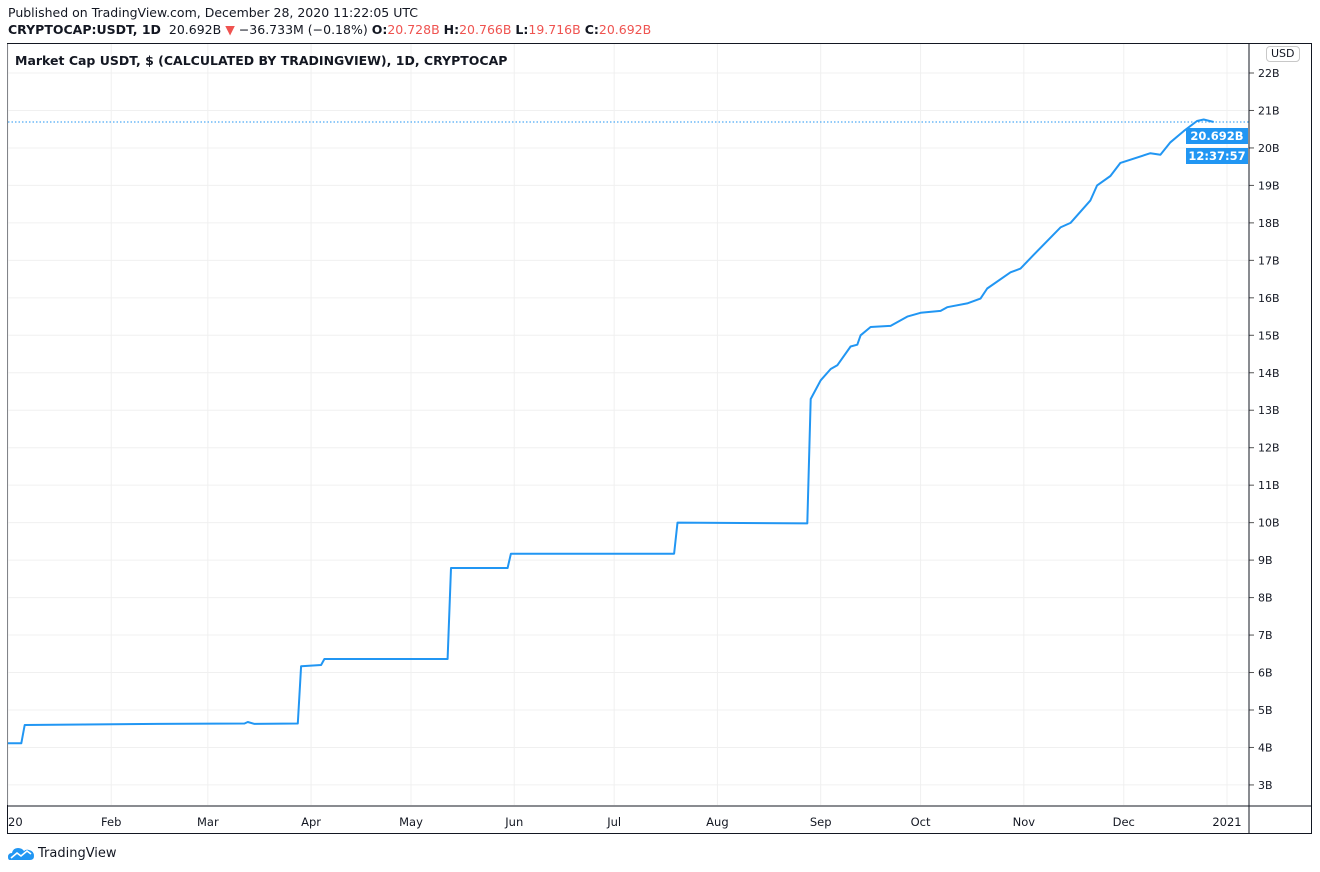 The height and width of the screenshot is (872, 1320). What do you see at coordinates (1269, 223) in the screenshot?
I see `y-tick-label: 18B` at bounding box center [1269, 223].